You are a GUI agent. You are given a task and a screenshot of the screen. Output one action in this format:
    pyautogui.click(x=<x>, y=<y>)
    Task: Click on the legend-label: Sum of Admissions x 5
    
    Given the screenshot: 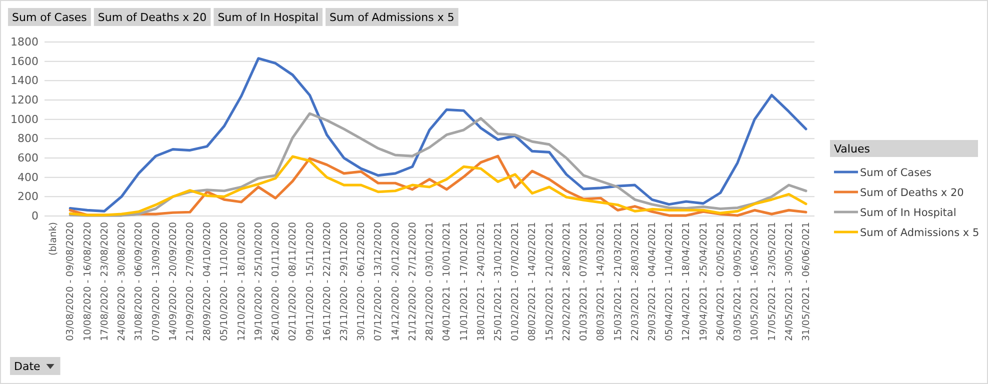 What is the action you would take?
    pyautogui.click(x=920, y=233)
    